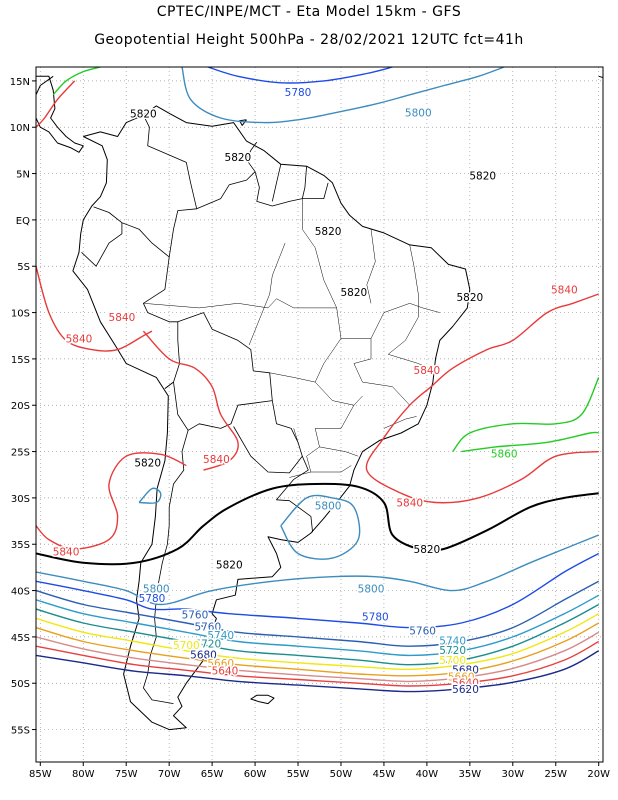 This screenshot has width=618, height=800. What do you see at coordinates (83, 774) in the screenshot?
I see `x-tick-label: 80W` at bounding box center [83, 774].